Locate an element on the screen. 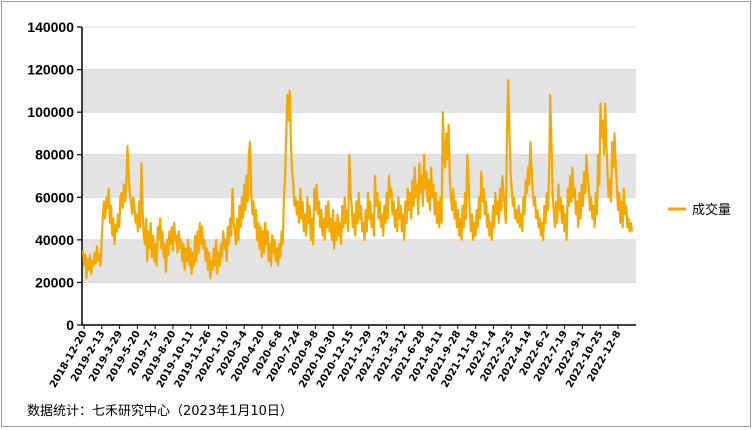 Image resolution: width=754 pixels, height=430 pixels. y-axis: 0 20000 40000 60000 80000 100000 120000 140000 is located at coordinates (55, 176).